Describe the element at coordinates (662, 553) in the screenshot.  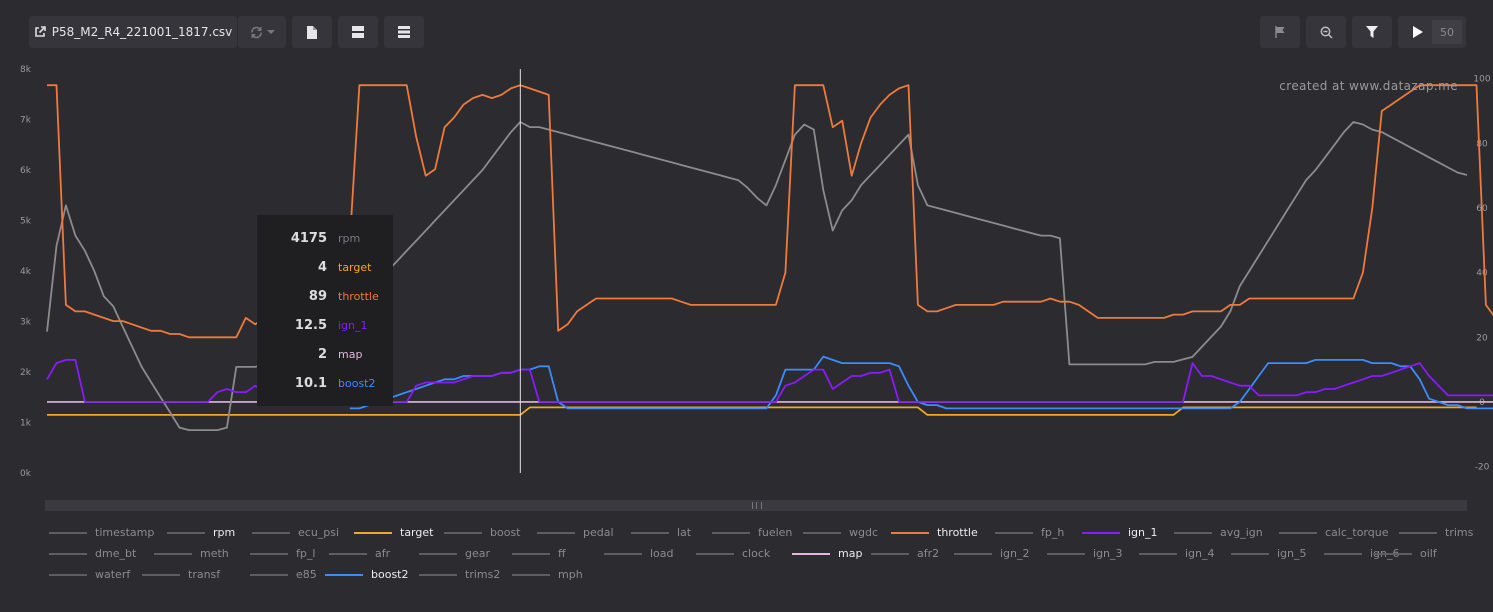
I see `legend-label: load` at that location.